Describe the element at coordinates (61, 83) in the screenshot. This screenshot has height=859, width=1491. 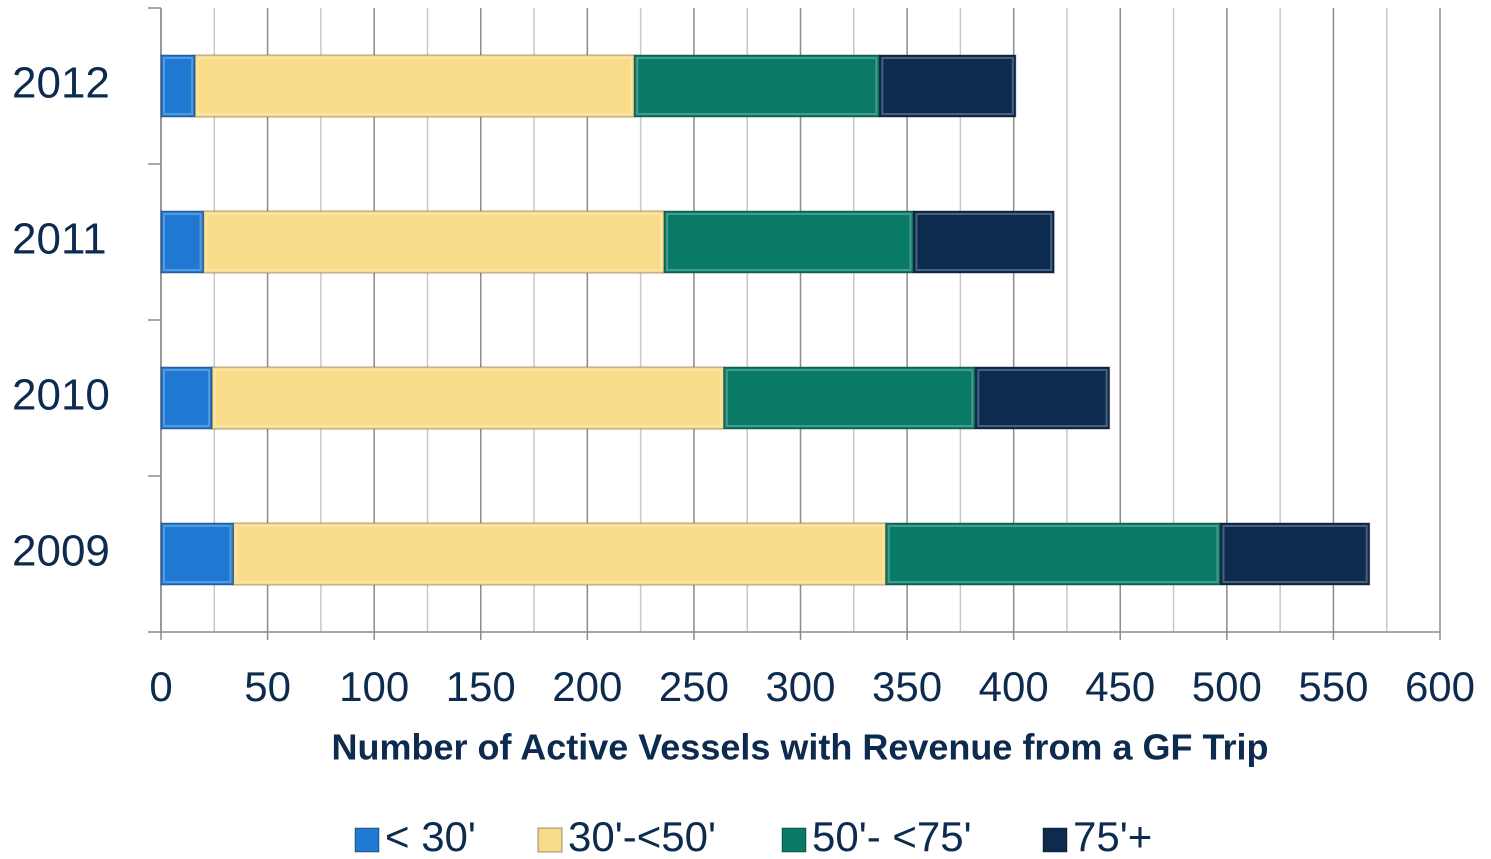
I see `y-tick-label: 2012` at that location.